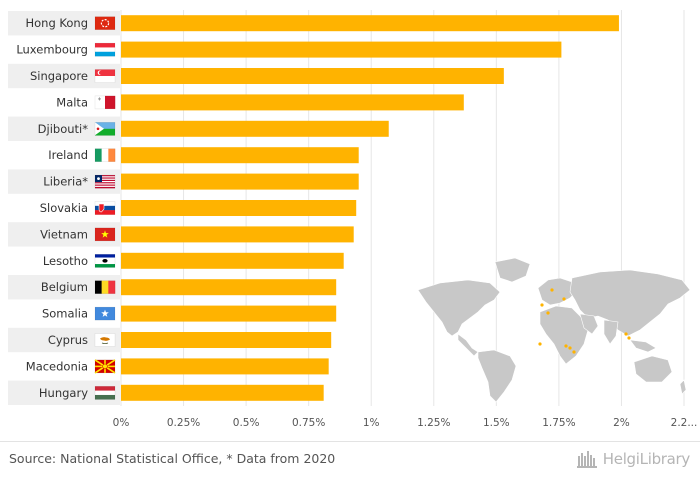 This screenshot has height=483, width=700. Describe the element at coordinates (105, 155) in the screenshot. I see `ireland-flag` at that location.